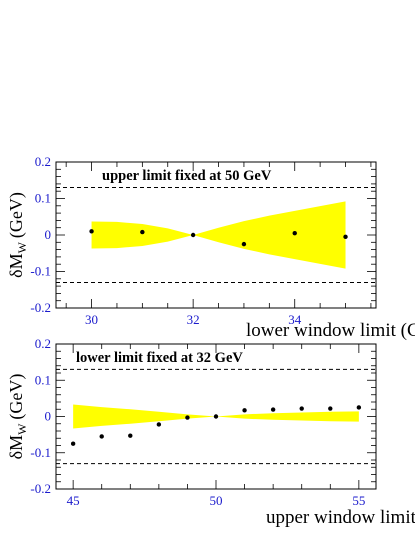 The image size is (415, 537). I want to click on x-tick-label: 32, so click(193, 319).